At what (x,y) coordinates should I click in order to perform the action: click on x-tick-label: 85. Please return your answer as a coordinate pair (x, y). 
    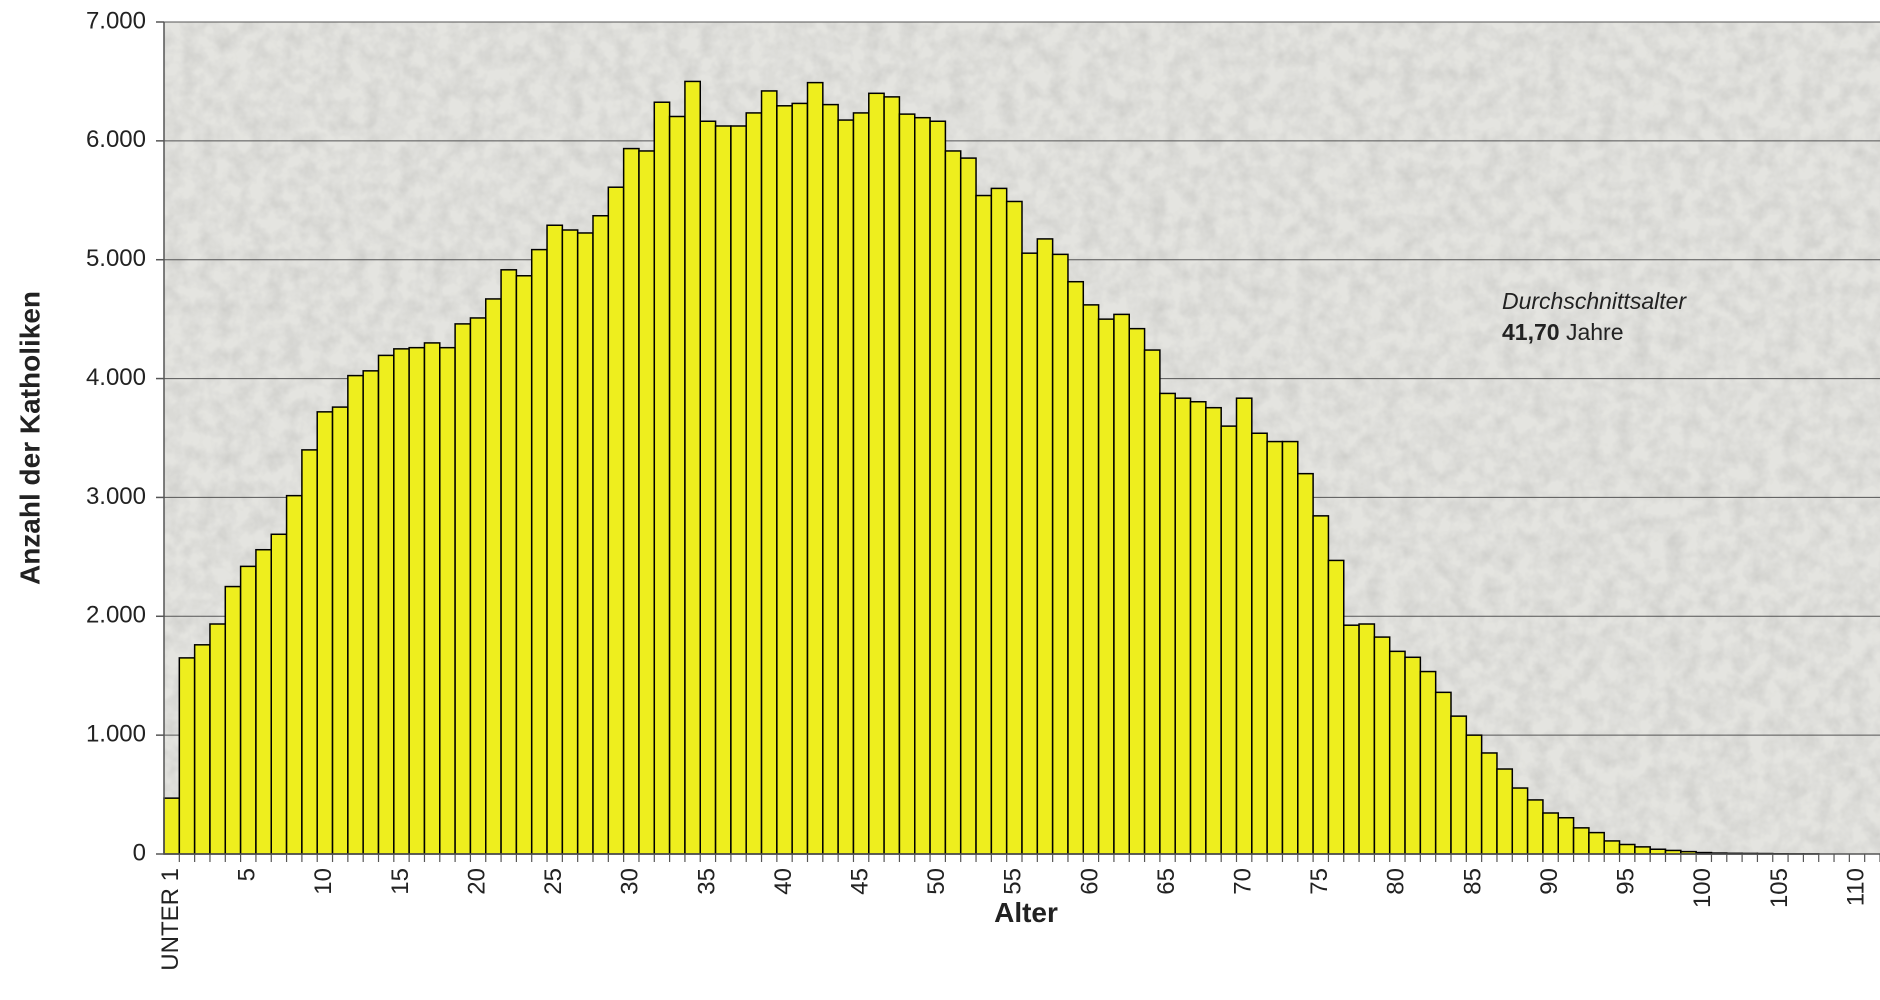
    Looking at the image, I should click on (1472, 881).